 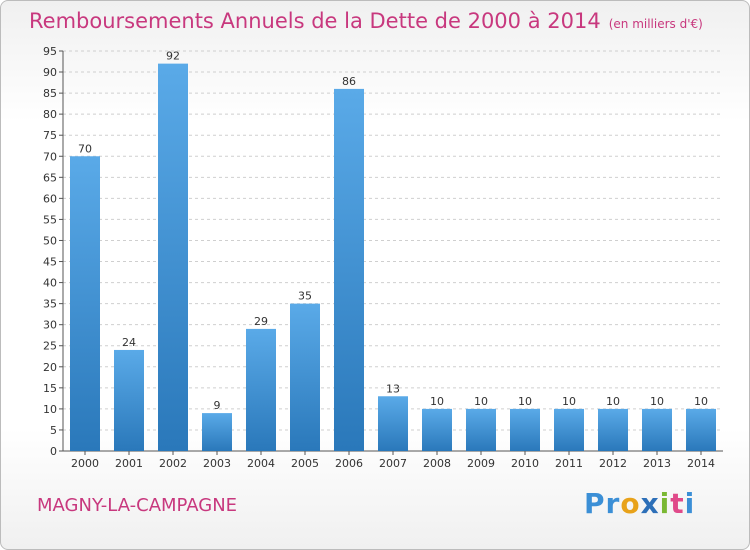 What do you see at coordinates (217, 405) in the screenshot?
I see `data-label: 9` at bounding box center [217, 405].